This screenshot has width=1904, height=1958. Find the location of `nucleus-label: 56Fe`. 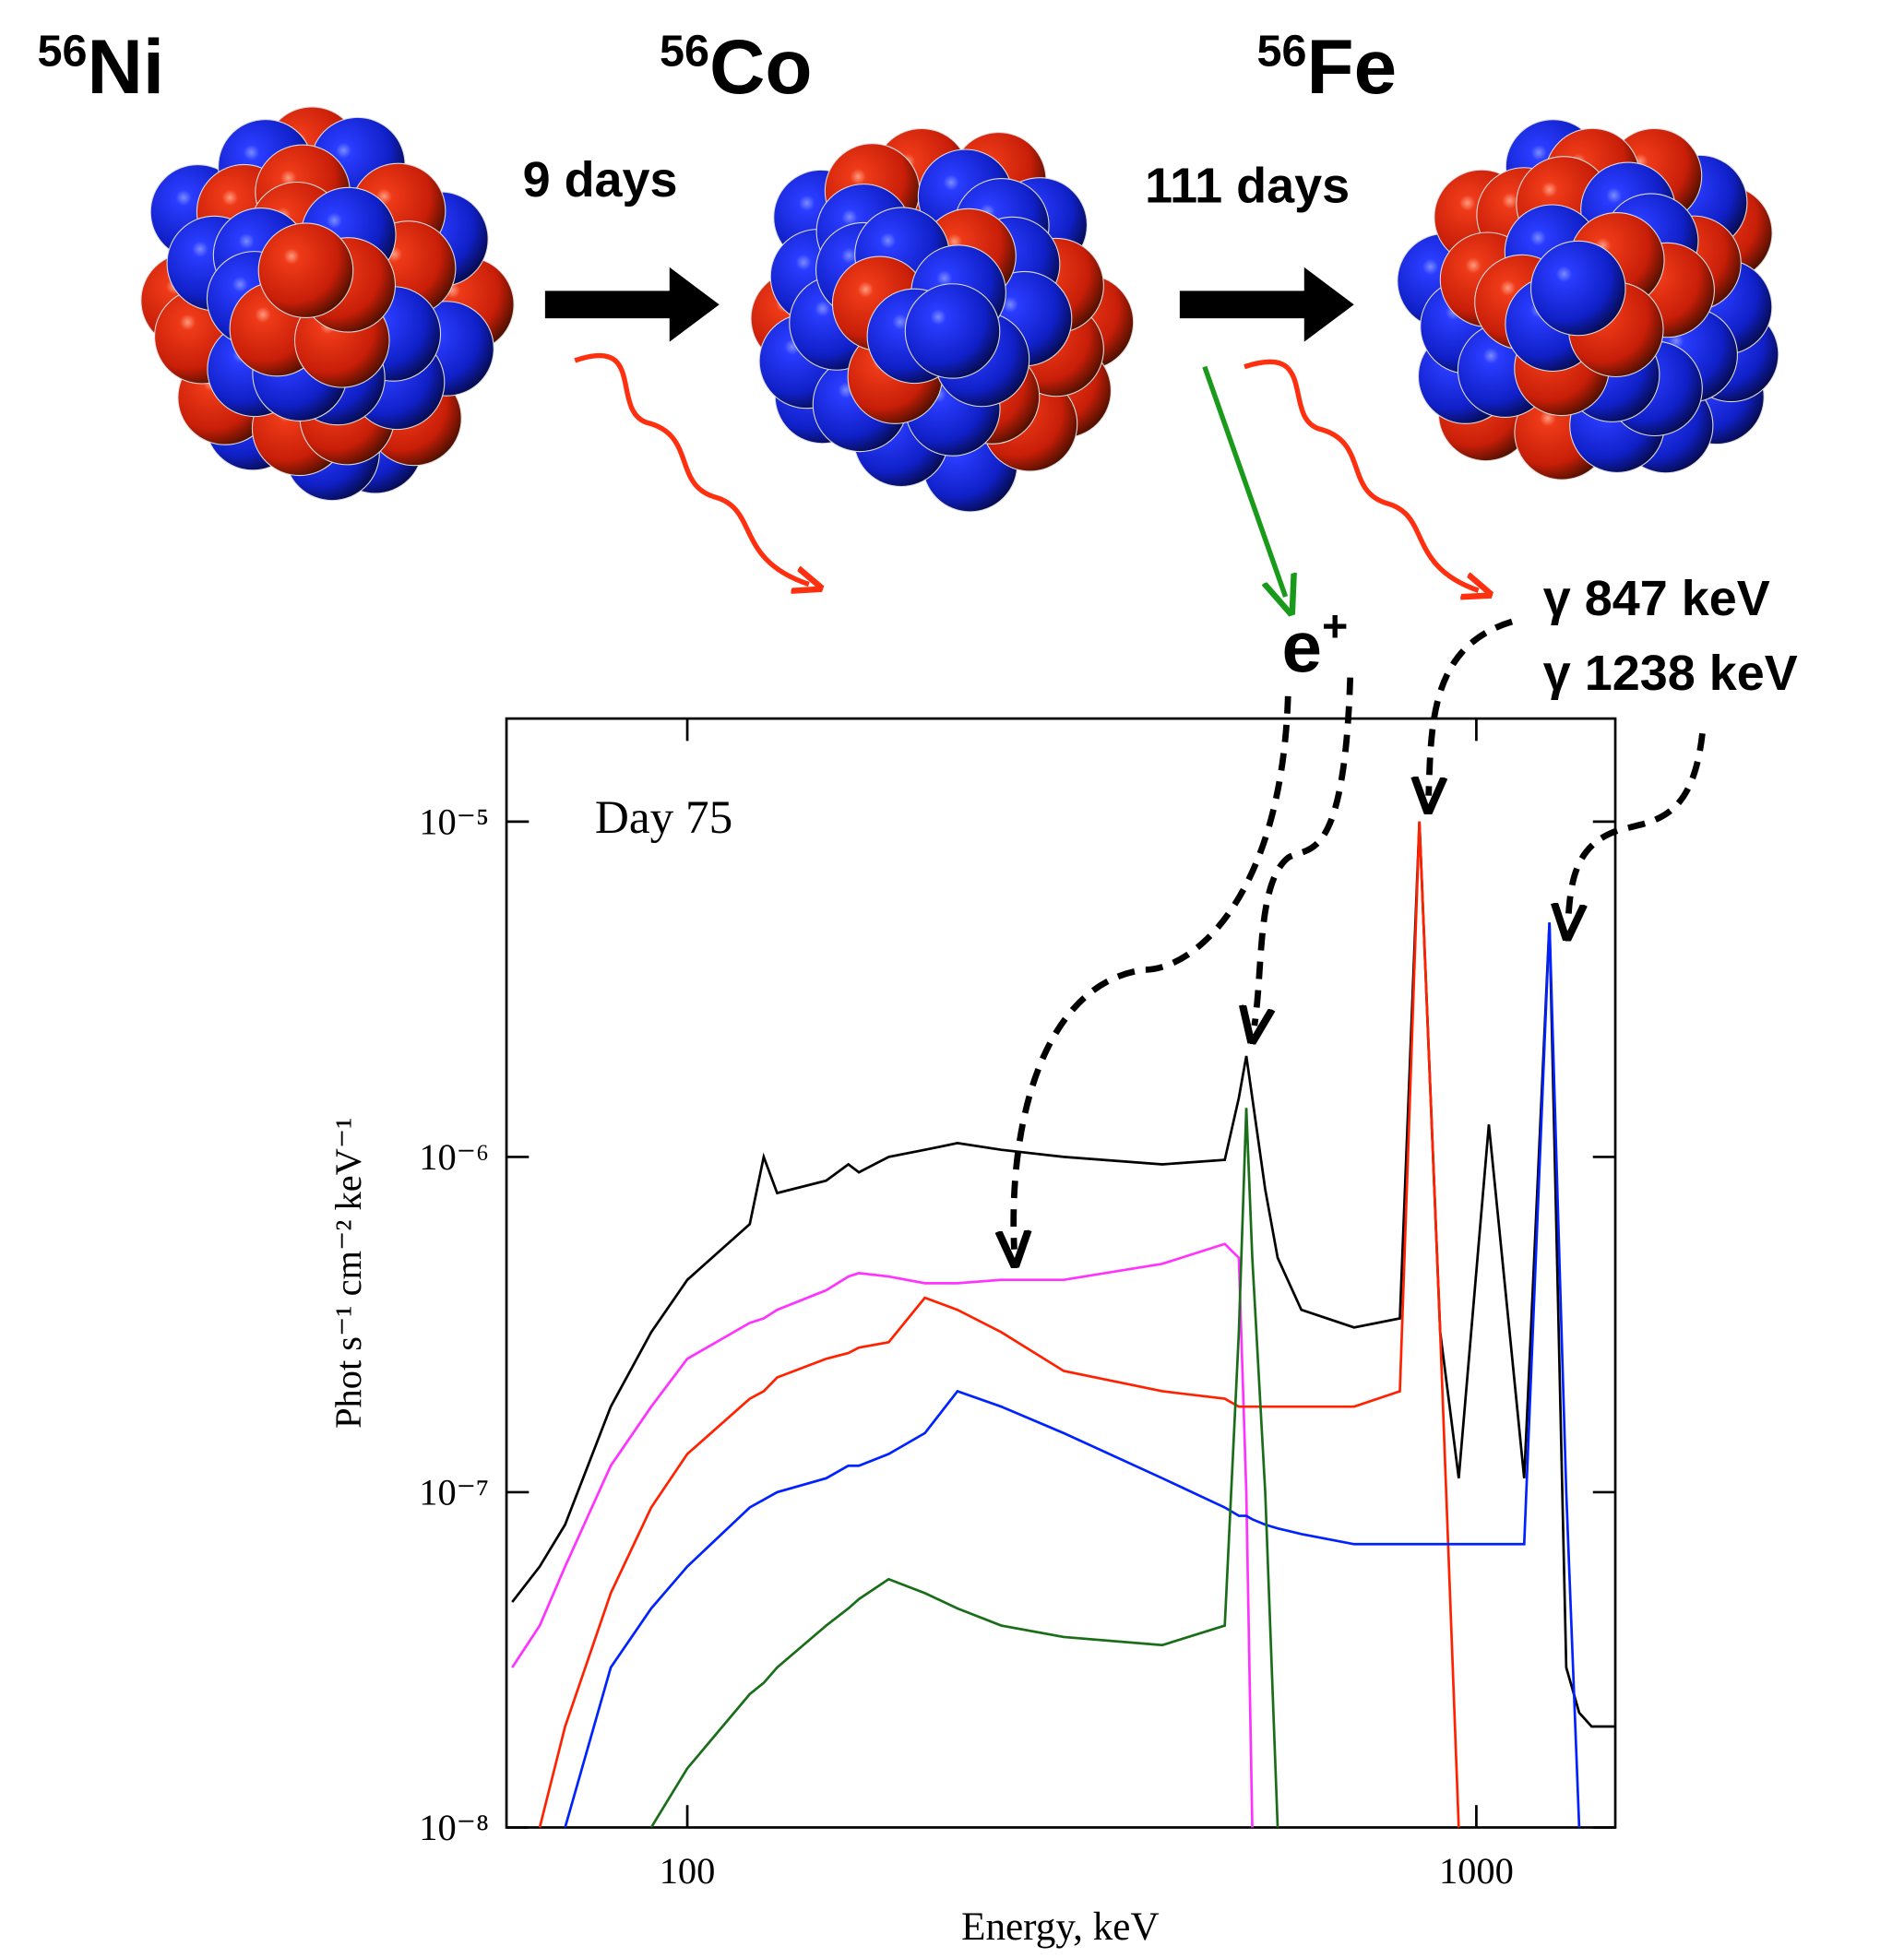

nucleus-label: 56Fe is located at coordinates (1327, 66).